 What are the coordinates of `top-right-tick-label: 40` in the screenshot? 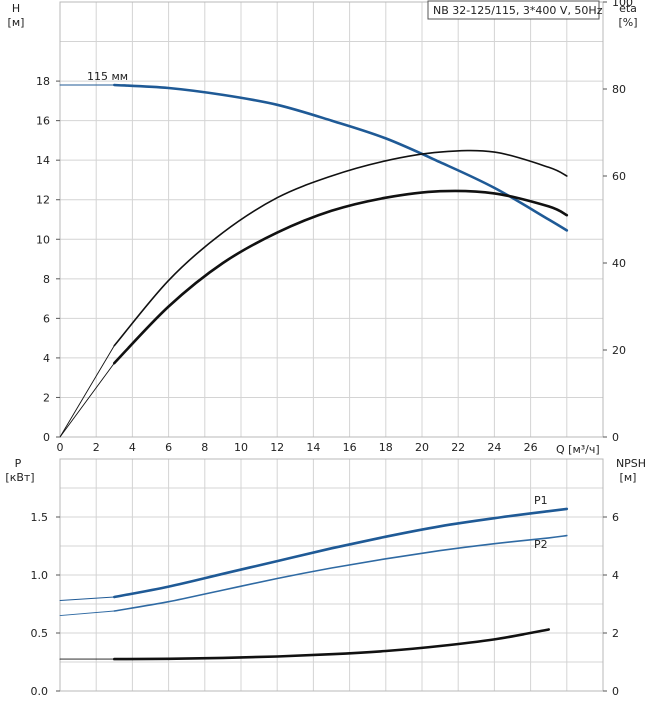 It's located at (619, 263).